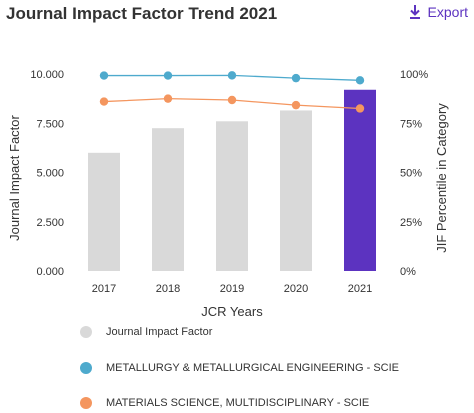 Image resolution: width=474 pixels, height=413 pixels. What do you see at coordinates (360, 289) in the screenshot?
I see `x-tick-label: 2021` at bounding box center [360, 289].